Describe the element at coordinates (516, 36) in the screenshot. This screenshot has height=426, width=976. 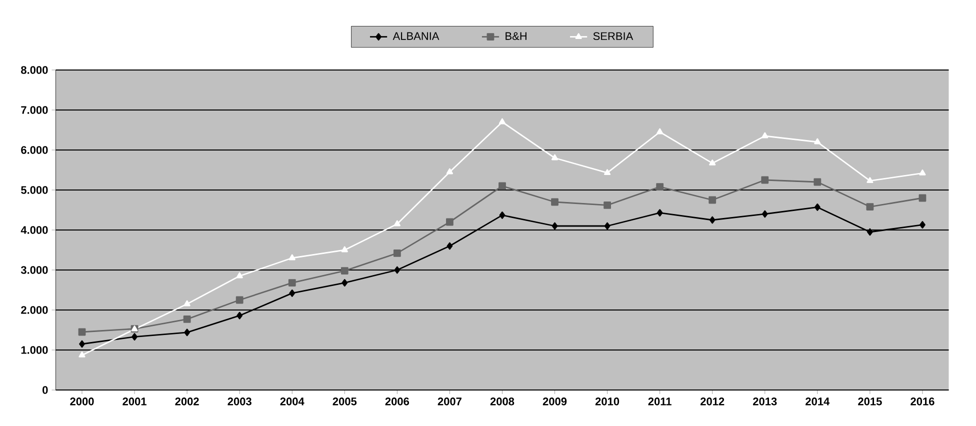
I see `legend-label: B&H` at that location.